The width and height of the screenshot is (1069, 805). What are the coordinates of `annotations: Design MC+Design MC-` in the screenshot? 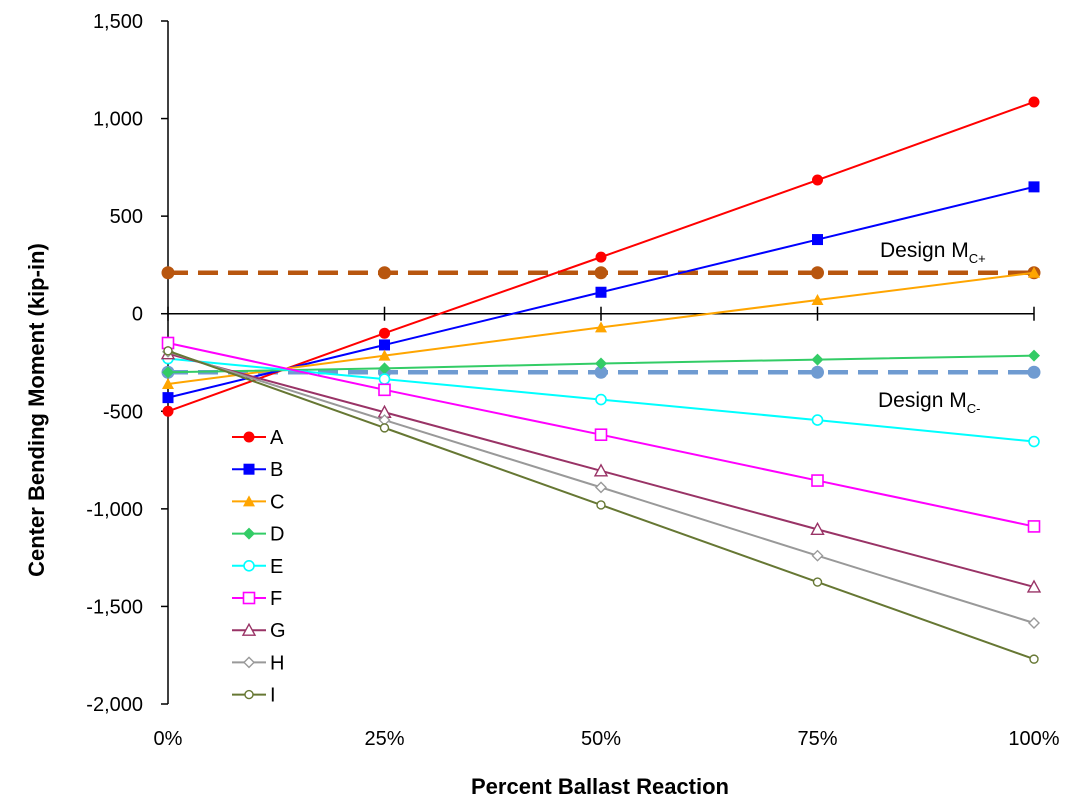 It's located at (932, 327).